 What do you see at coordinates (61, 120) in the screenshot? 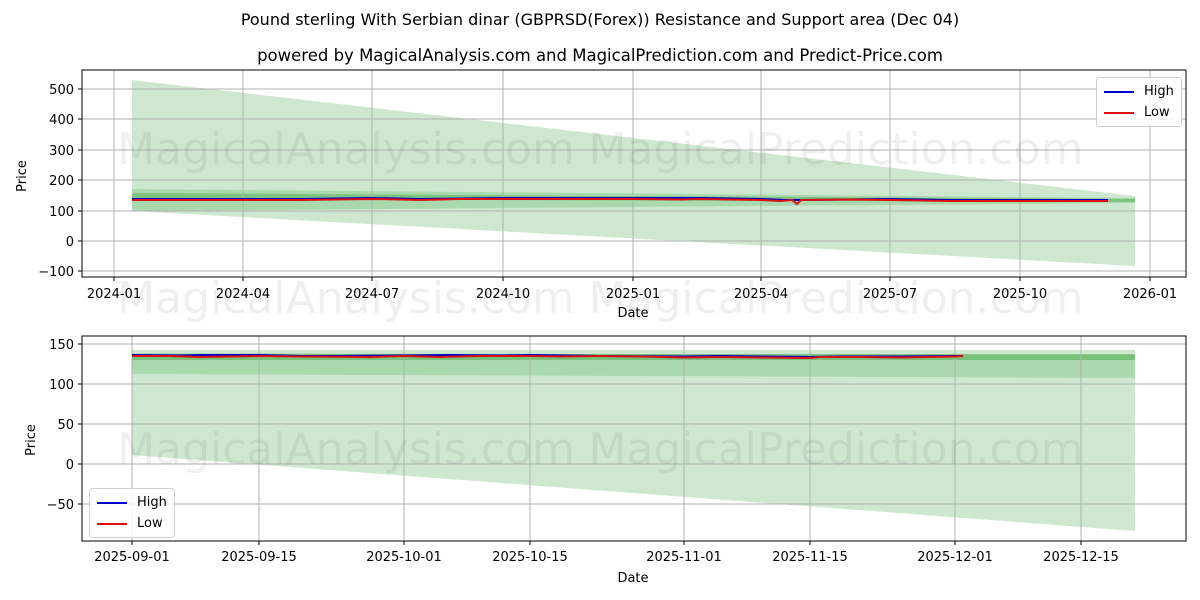
I see `top-ytick: 400` at bounding box center [61, 120].